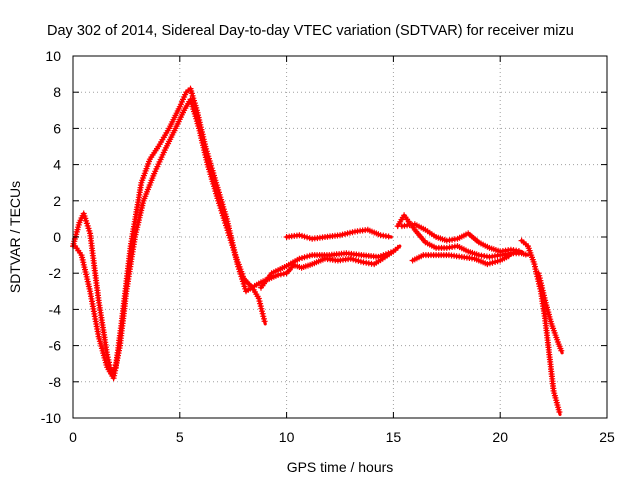  Describe the element at coordinates (15, 237) in the screenshot. I see `y-axis-label: SDTVAR / TECUs` at that location.